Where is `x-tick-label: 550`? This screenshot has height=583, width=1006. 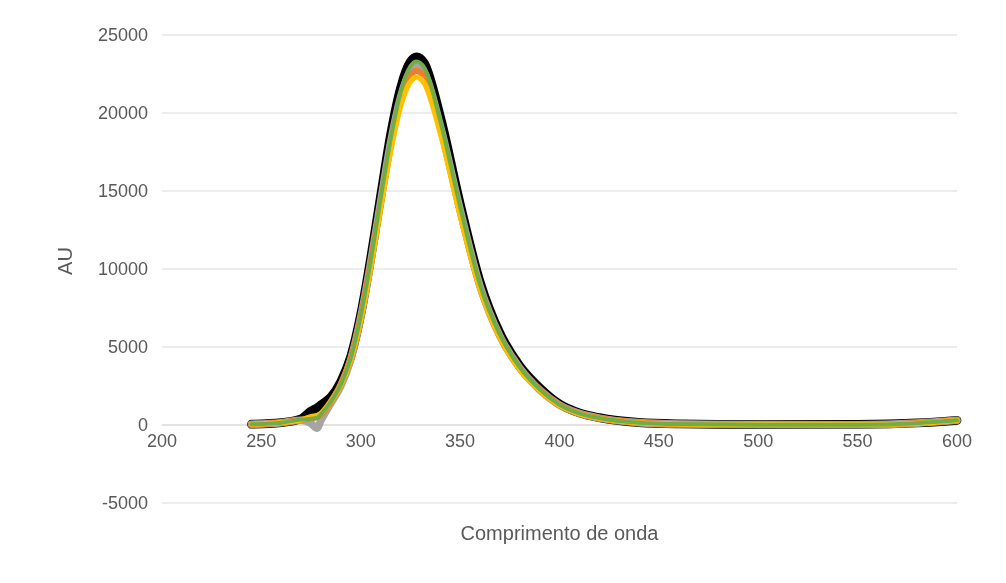
x-tick-label: 550 is located at coordinates (857, 441).